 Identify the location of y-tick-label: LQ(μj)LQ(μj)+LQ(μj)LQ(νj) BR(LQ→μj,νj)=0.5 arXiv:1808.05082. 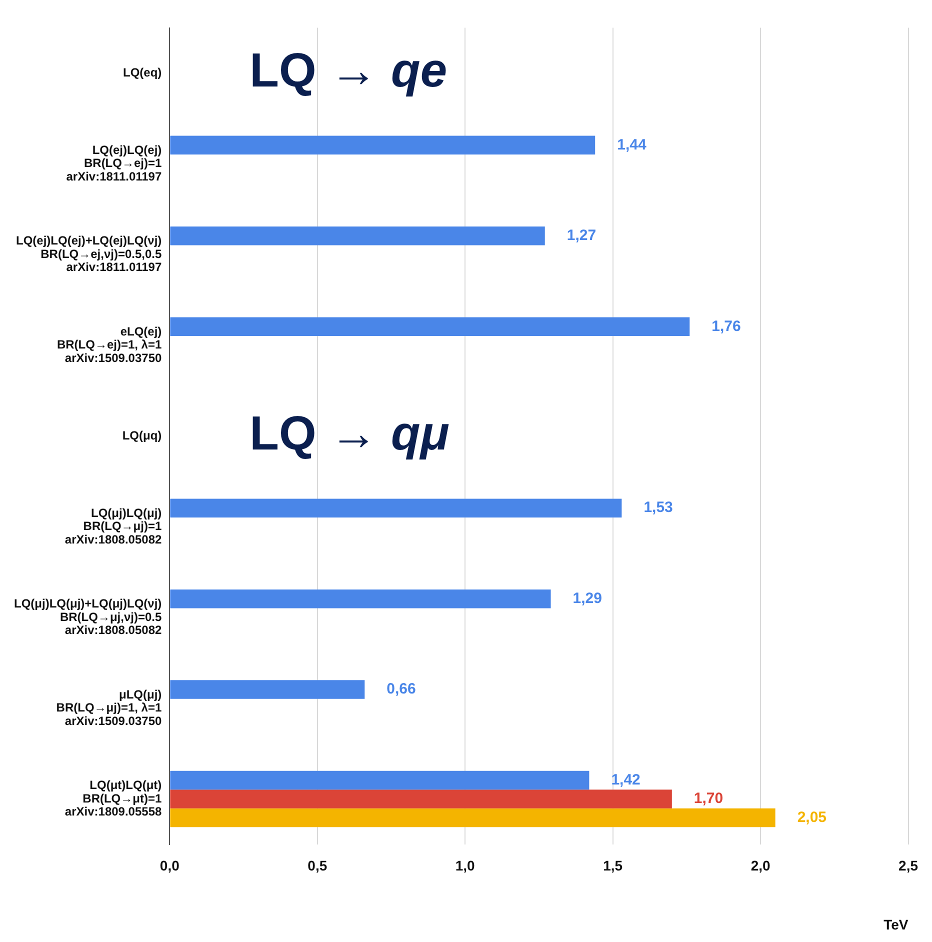
(88, 617).